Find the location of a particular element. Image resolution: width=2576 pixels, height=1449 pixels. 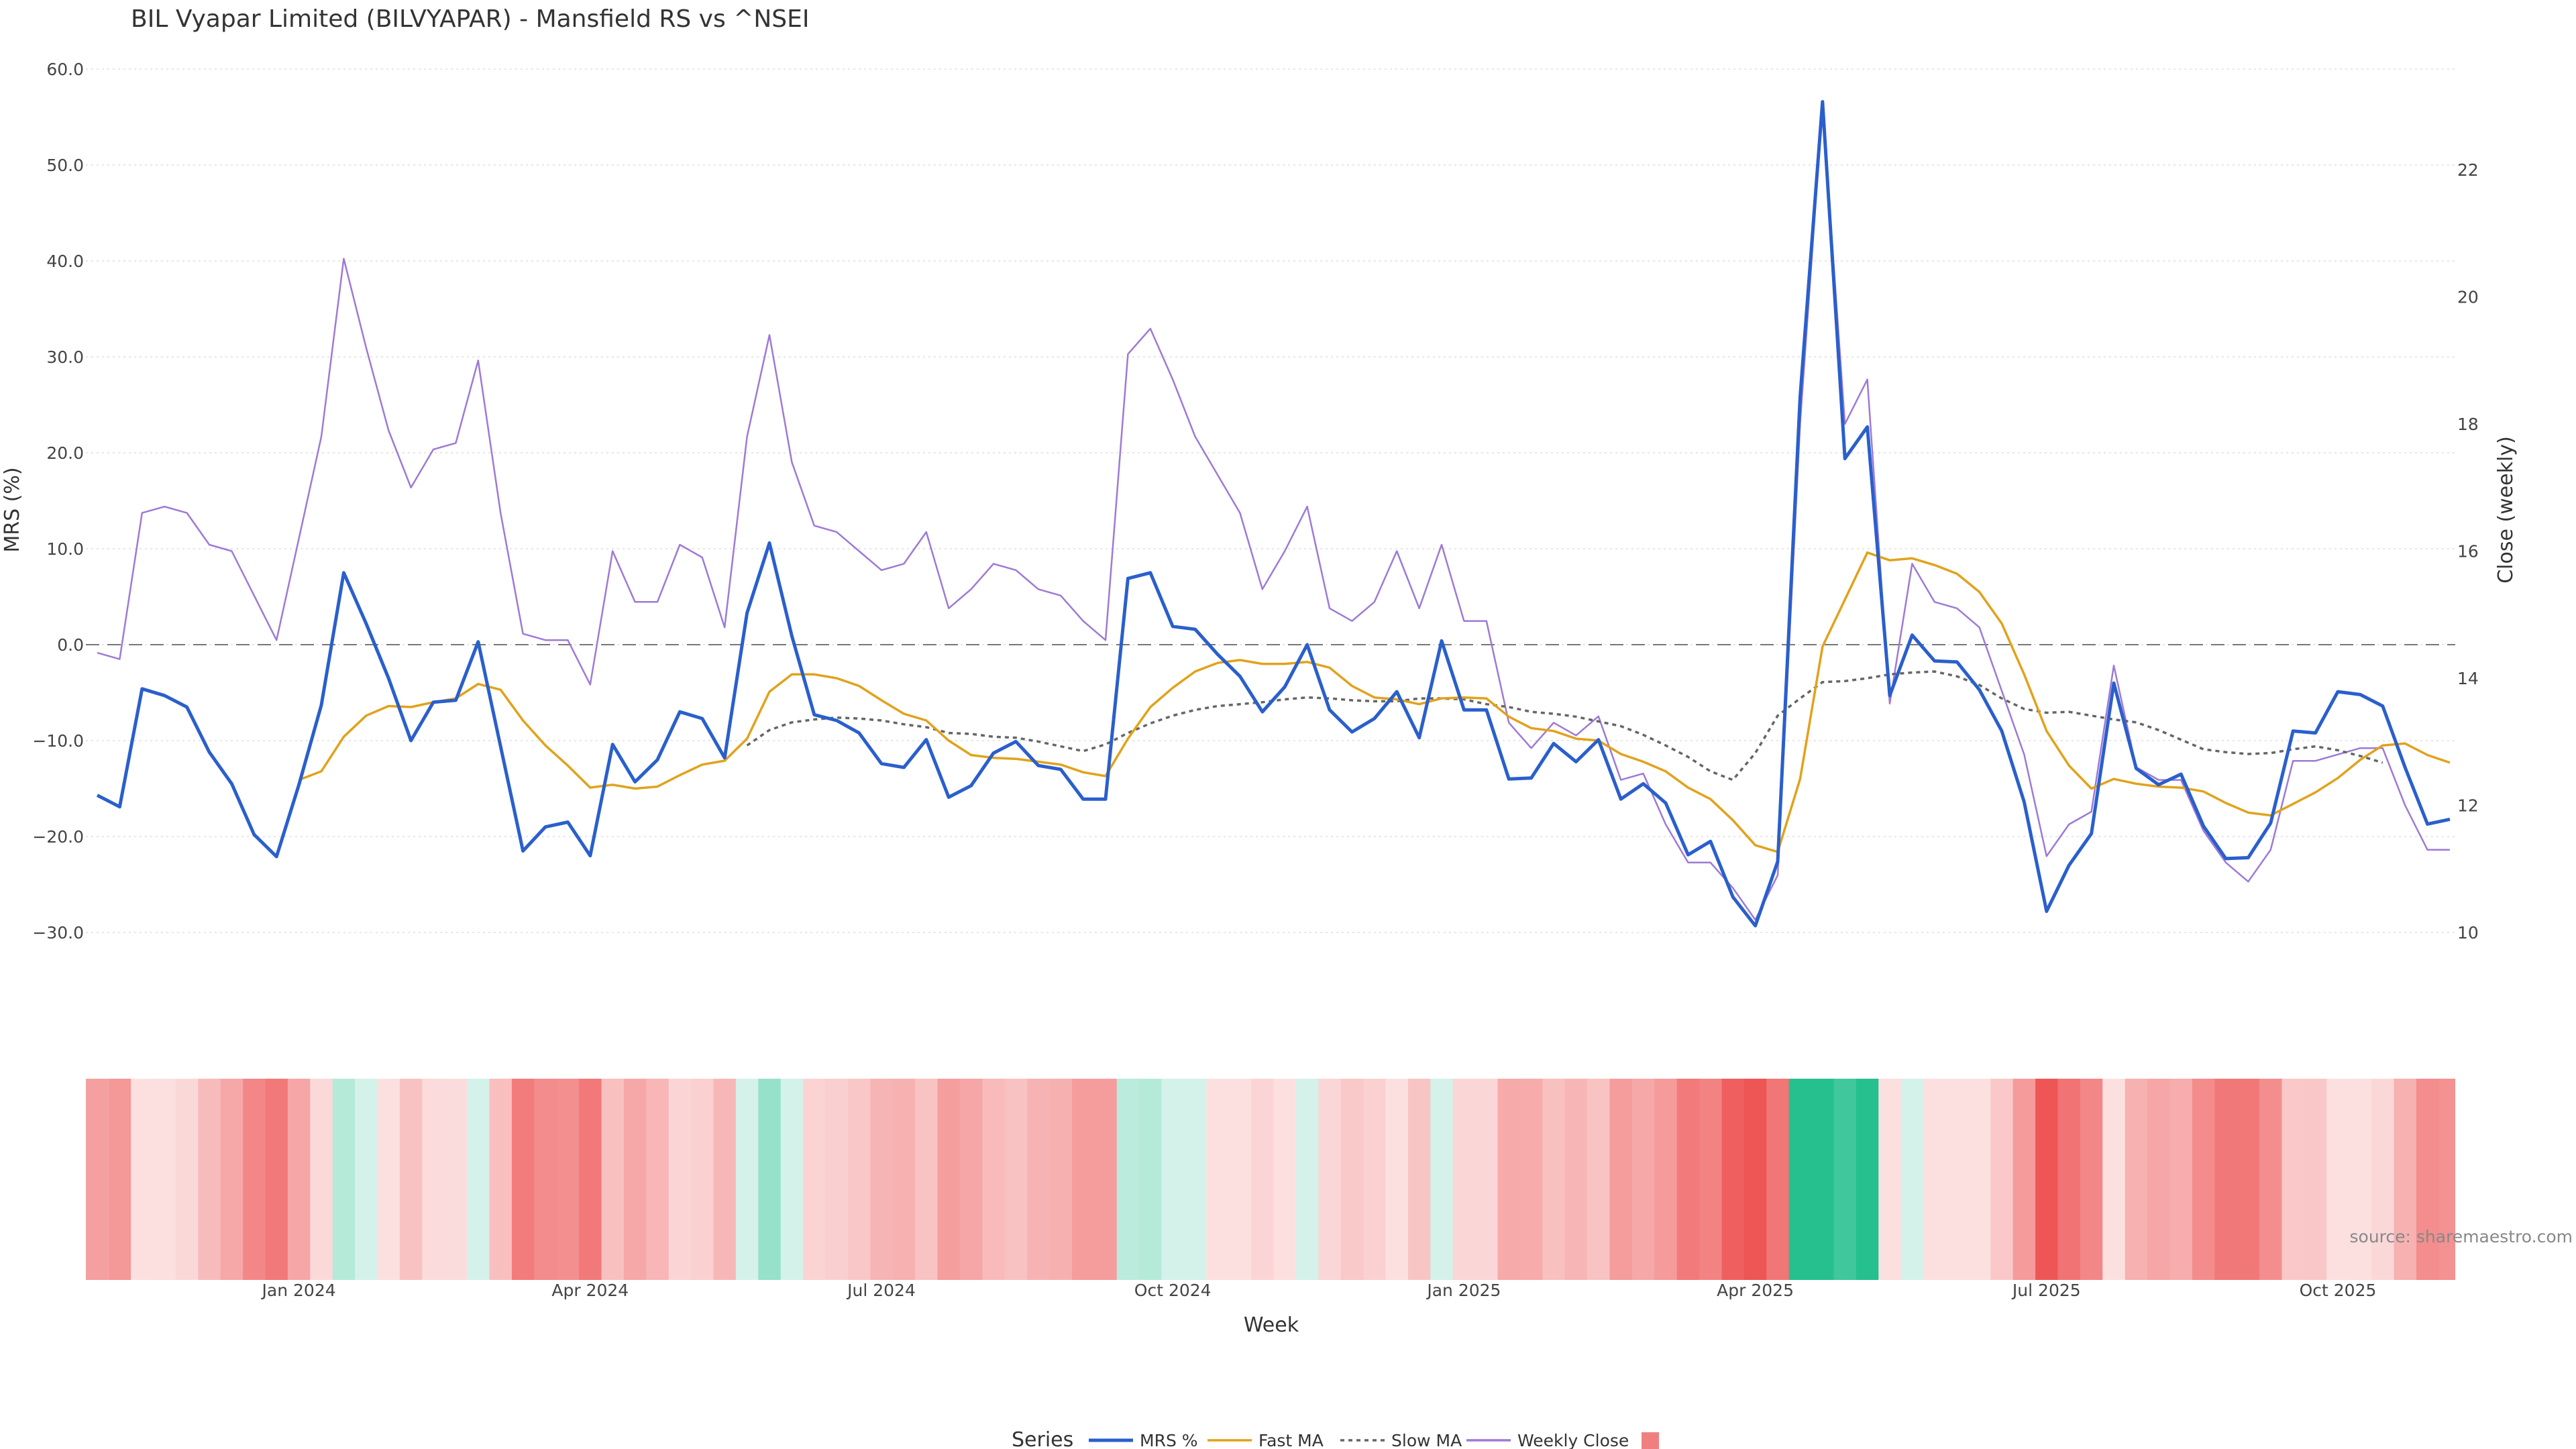

y-left-tick-label: −30.0 is located at coordinates (58, 933).